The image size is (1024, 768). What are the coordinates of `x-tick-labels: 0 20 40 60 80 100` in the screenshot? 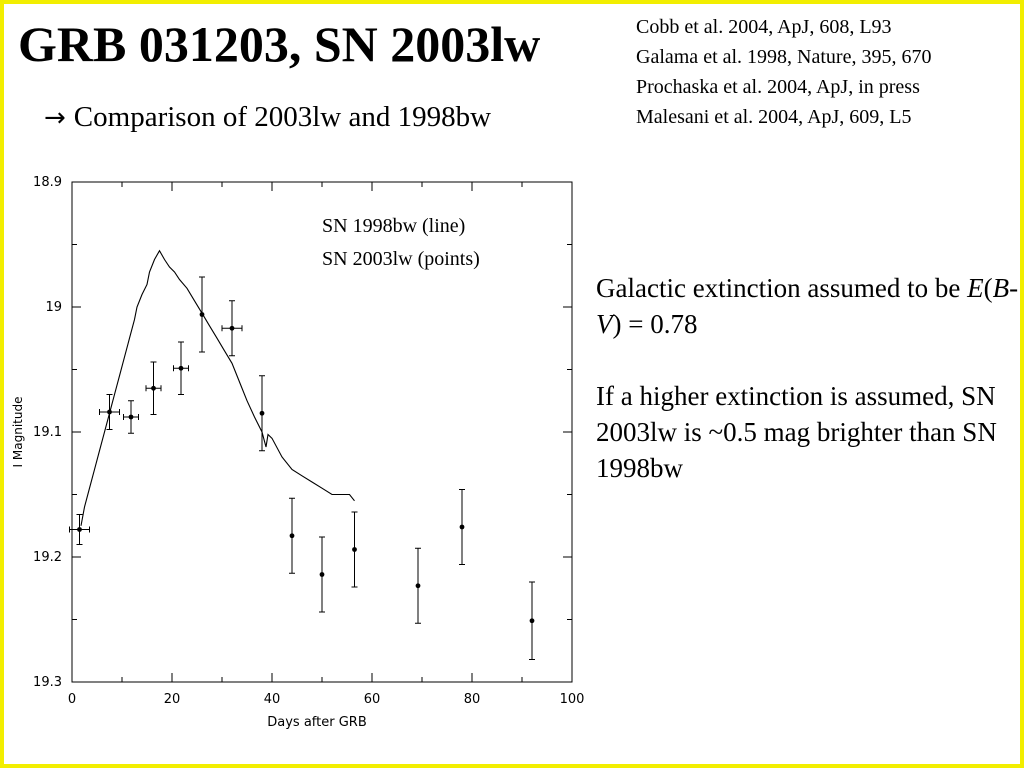 It's located at (326, 699).